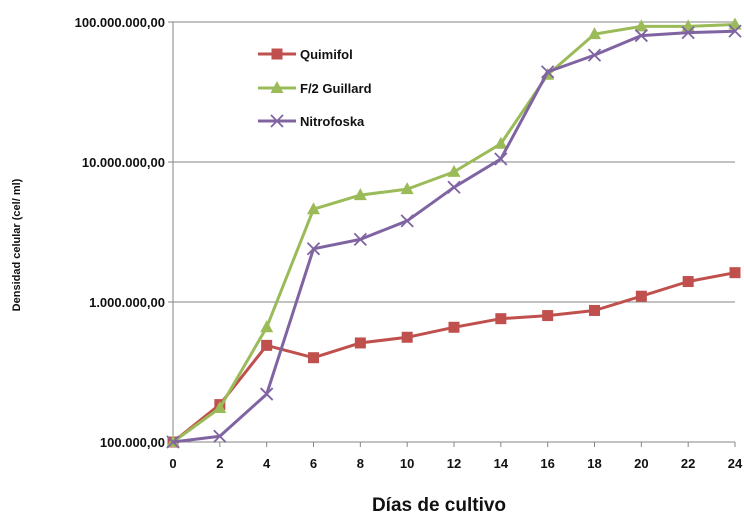 This screenshot has width=744, height=518. What do you see at coordinates (326, 54) in the screenshot?
I see `legend-label-quimifol: Quimifol` at bounding box center [326, 54].